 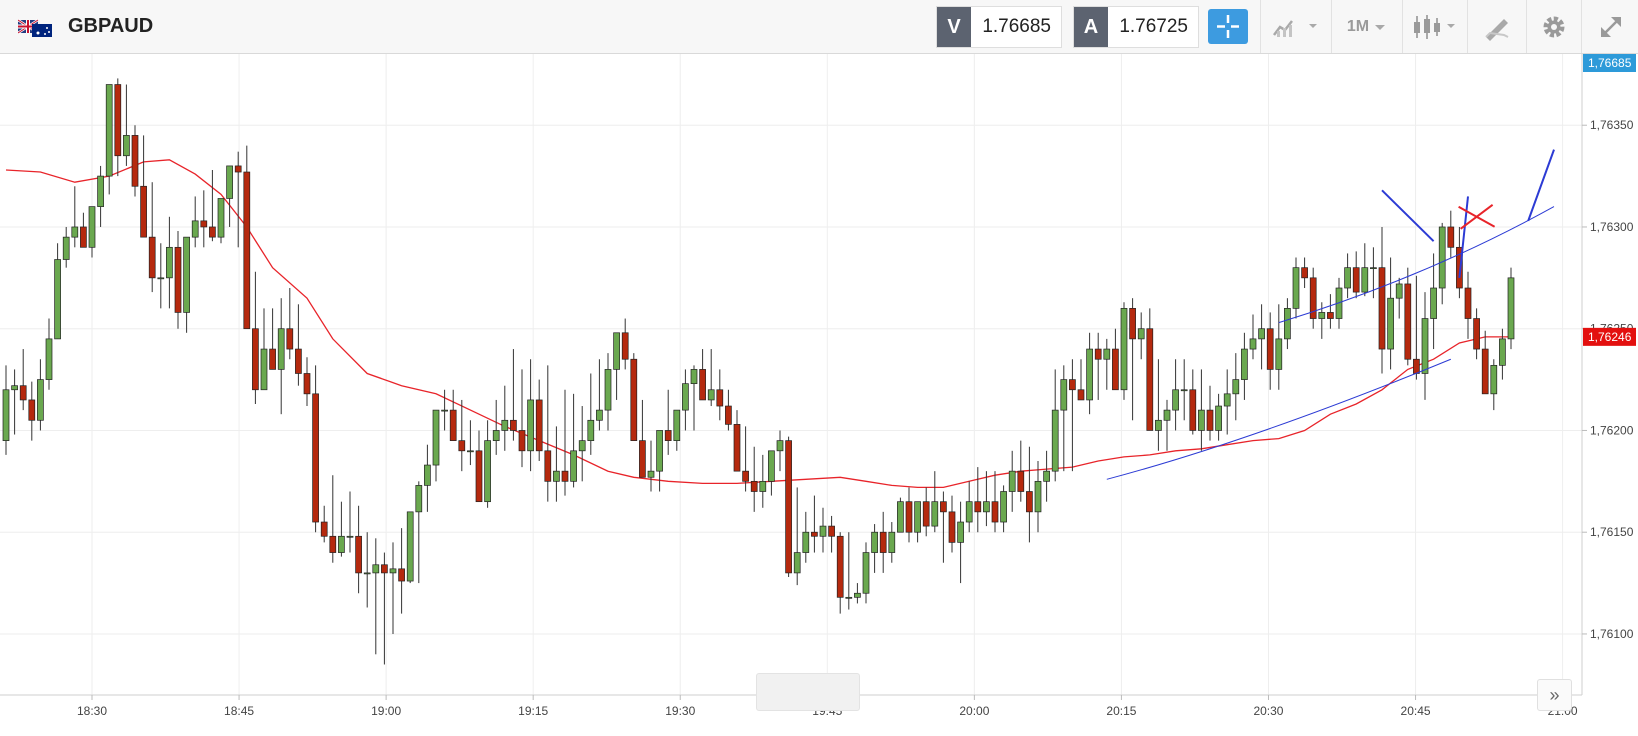 I want to click on crosshair-icon, so click(x=1228, y=26).